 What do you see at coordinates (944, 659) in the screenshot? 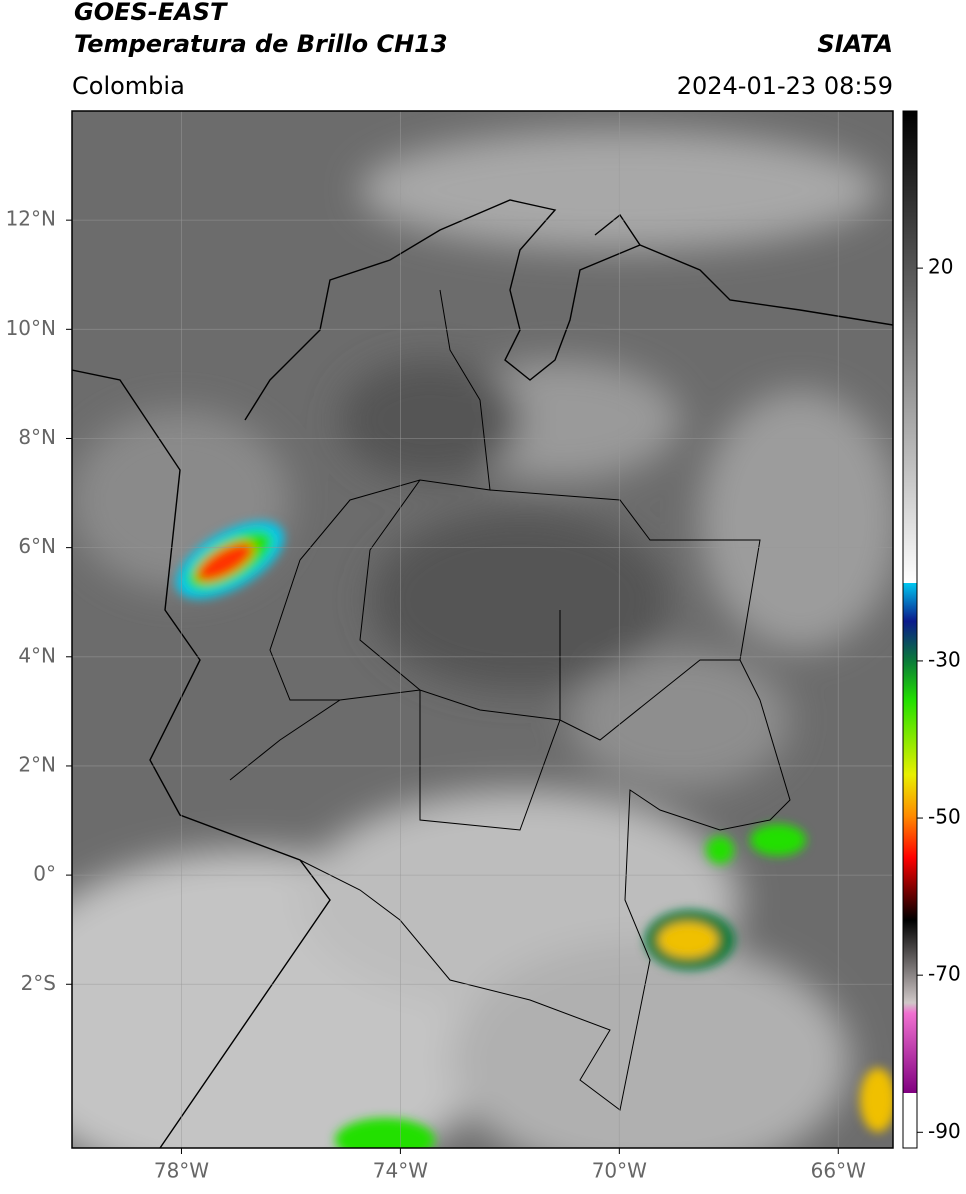
I see `colorbar-tick-label: -30` at bounding box center [944, 659].